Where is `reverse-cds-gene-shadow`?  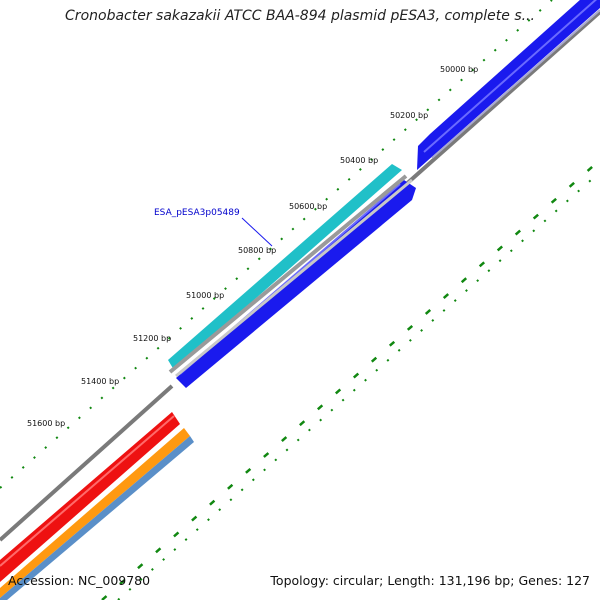 reverse-cds-gene-shadow is located at coordinates (288, 274).